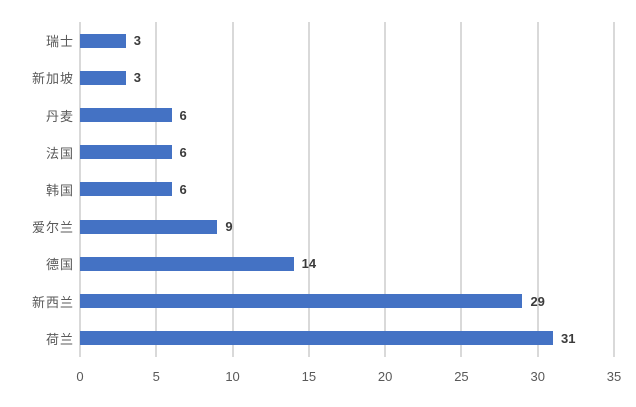  What do you see at coordinates (59, 190) in the screenshot?
I see `category-label: 韩国` at bounding box center [59, 190].